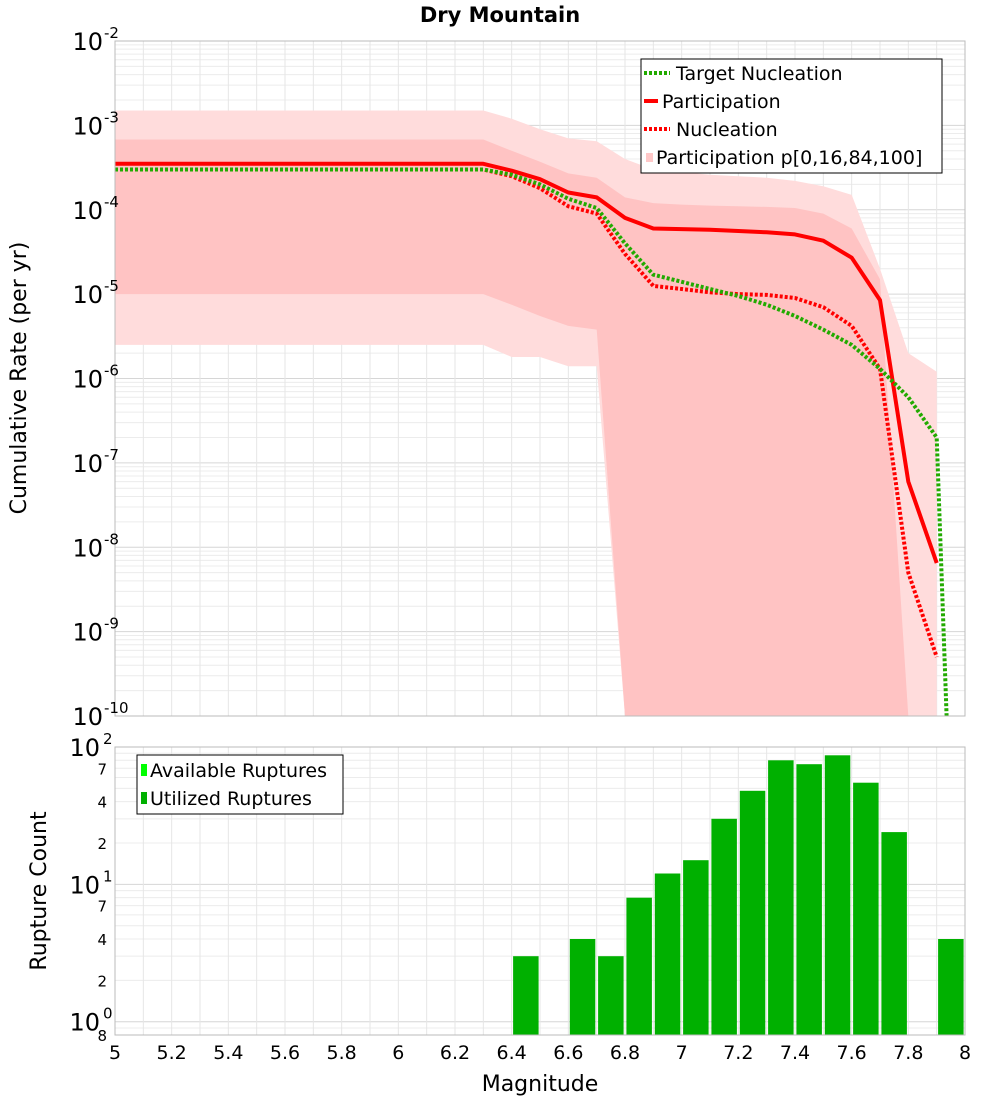  I want to click on top-y-axis-label: Cumulative Rate (per yr), so click(19, 378).